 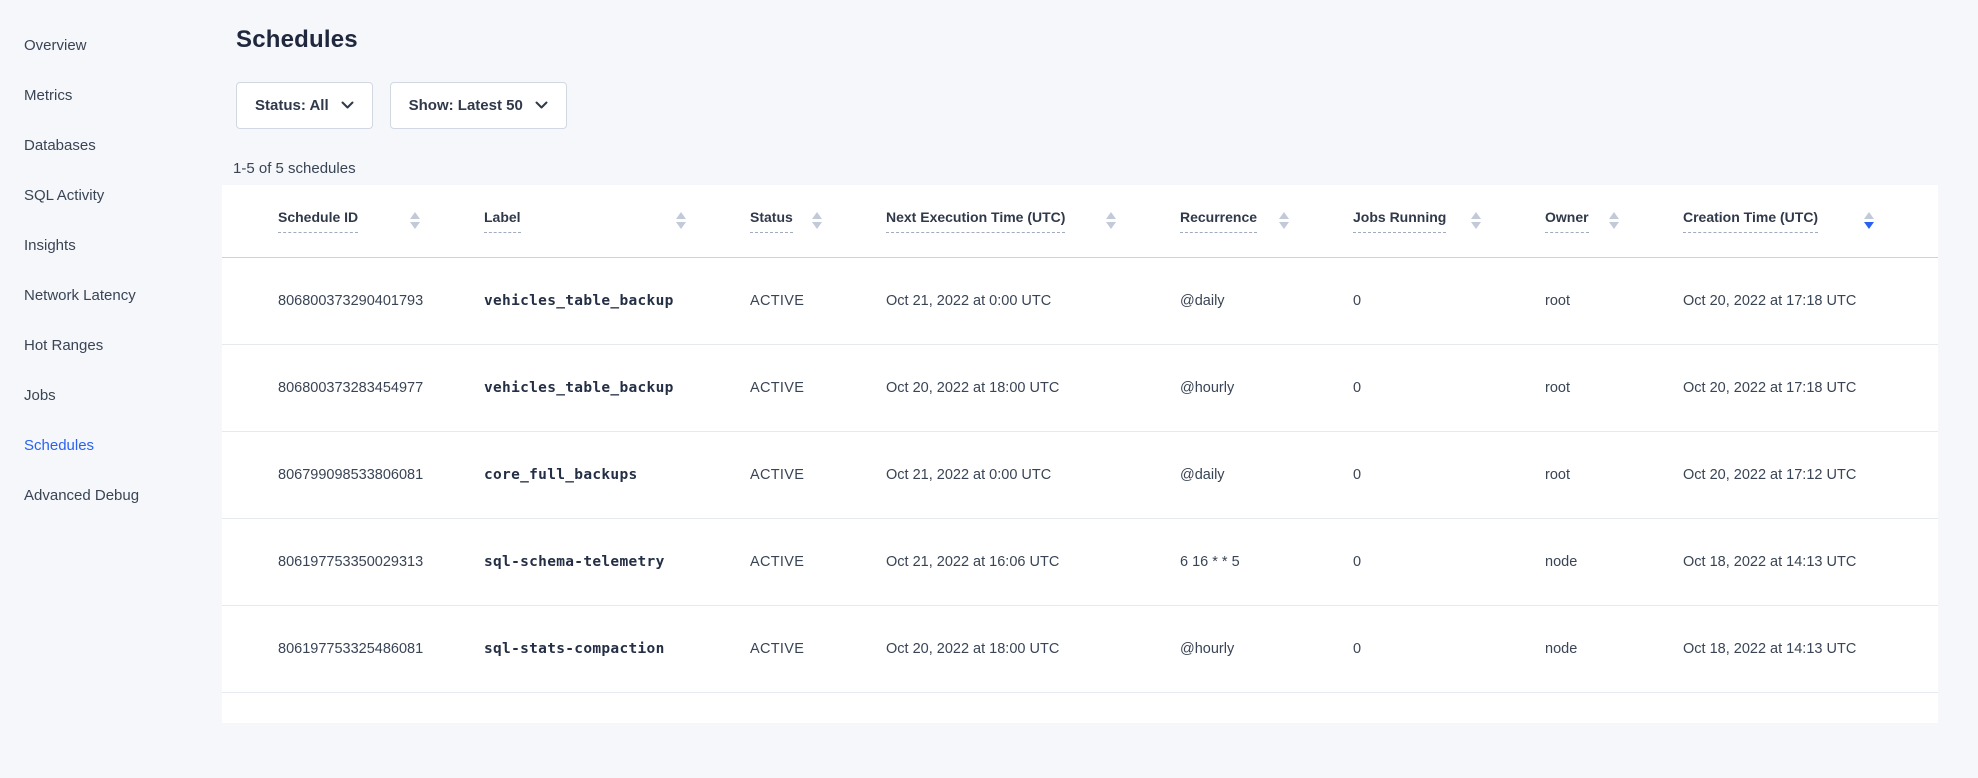 I want to click on cell-schedule_id: 806197753350029313, so click(x=351, y=561).